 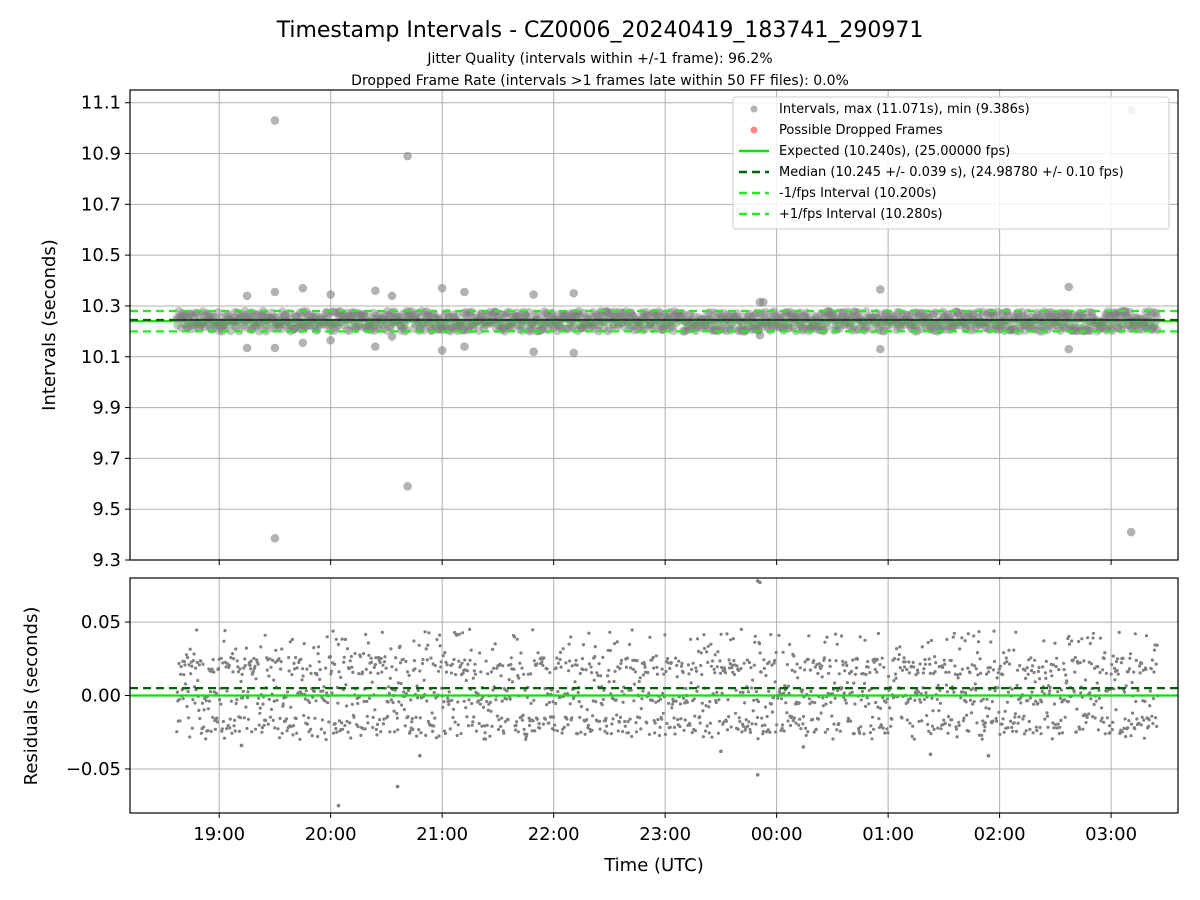 I want to click on legend-label-plus-fps: +1/fps Interval (10.280s), so click(x=861, y=214).